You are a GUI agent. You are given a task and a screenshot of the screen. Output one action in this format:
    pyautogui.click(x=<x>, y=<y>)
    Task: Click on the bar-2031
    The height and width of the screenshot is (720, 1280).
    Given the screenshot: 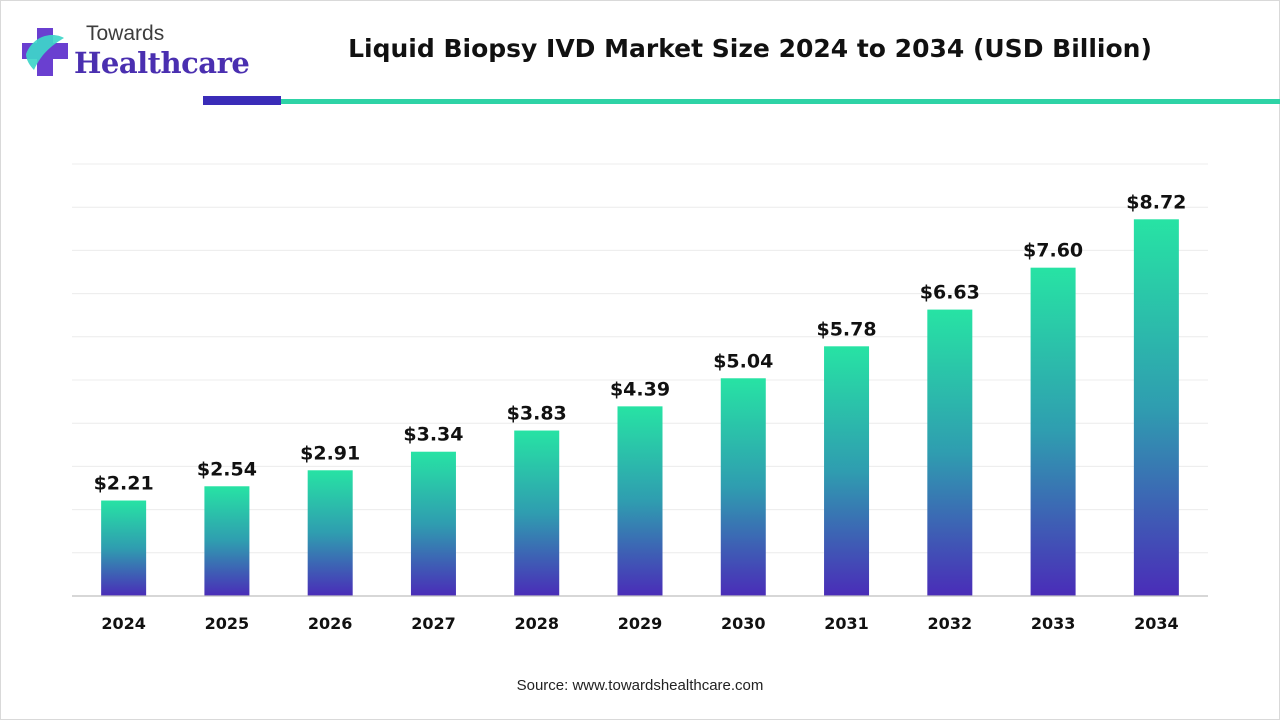 What is the action you would take?
    pyautogui.click(x=847, y=471)
    